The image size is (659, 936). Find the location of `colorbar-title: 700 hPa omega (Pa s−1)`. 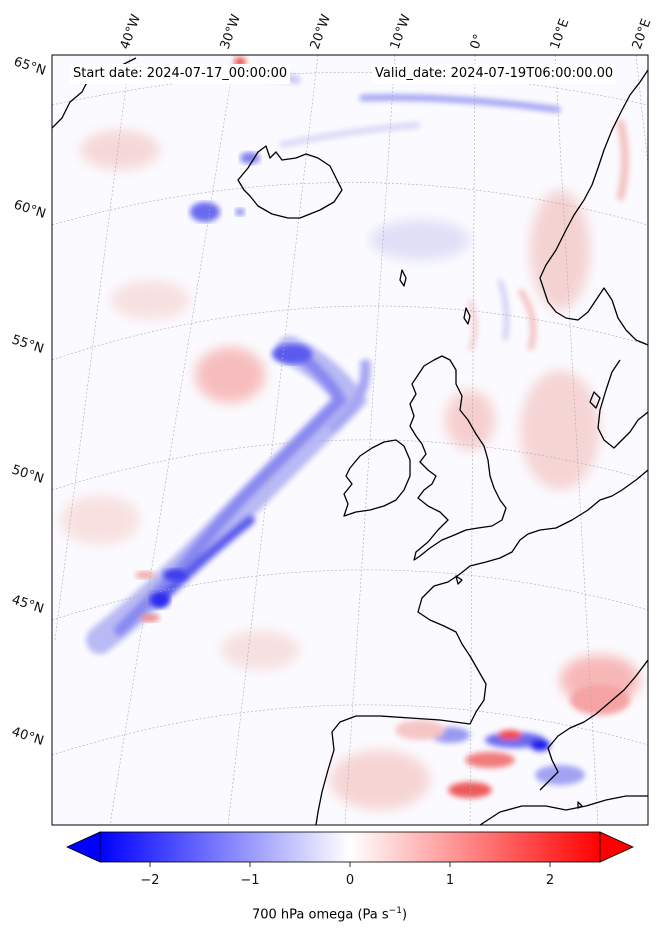

colorbar-title: 700 hPa omega (Pa s−1) is located at coordinates (329, 914).